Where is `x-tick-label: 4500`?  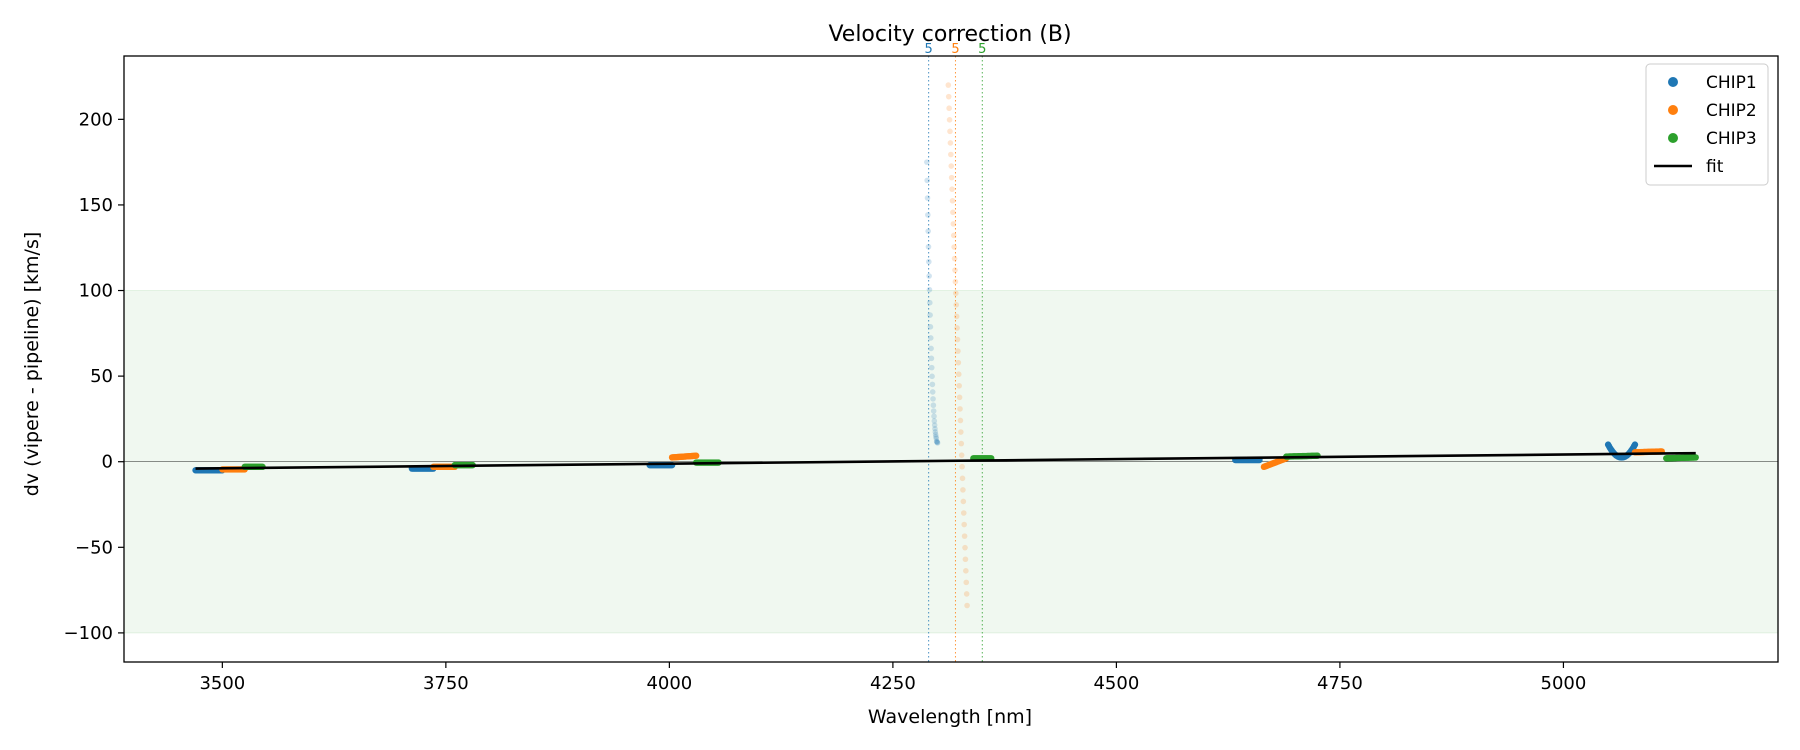
x-tick-label: 4500 is located at coordinates (1116, 683).